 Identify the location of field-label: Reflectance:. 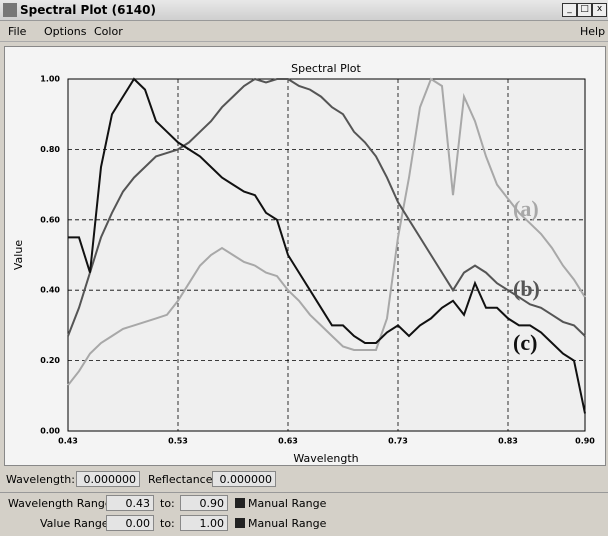
(182, 479).